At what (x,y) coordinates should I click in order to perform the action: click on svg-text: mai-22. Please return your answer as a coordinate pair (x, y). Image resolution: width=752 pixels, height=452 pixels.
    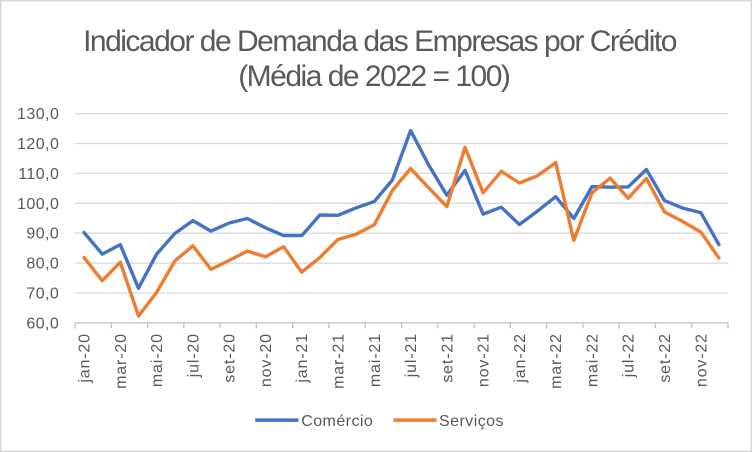
    Looking at the image, I should click on (593, 360).